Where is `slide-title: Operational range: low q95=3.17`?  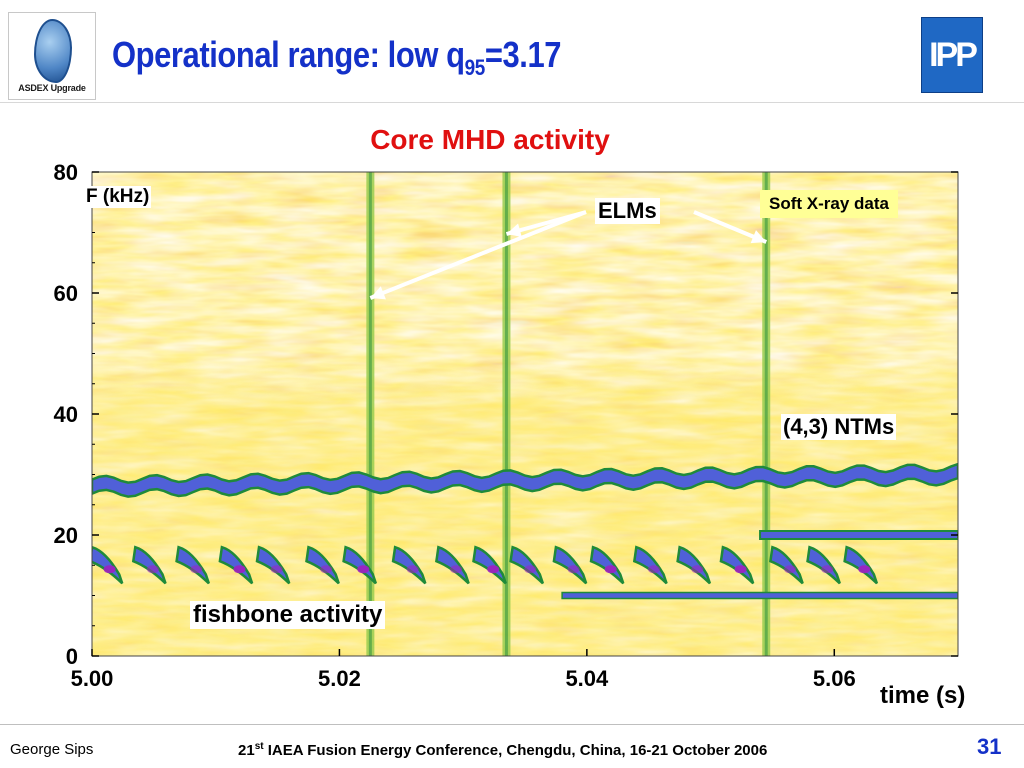
slide-title: Operational range: low q95=3.17 is located at coordinates (336, 57).